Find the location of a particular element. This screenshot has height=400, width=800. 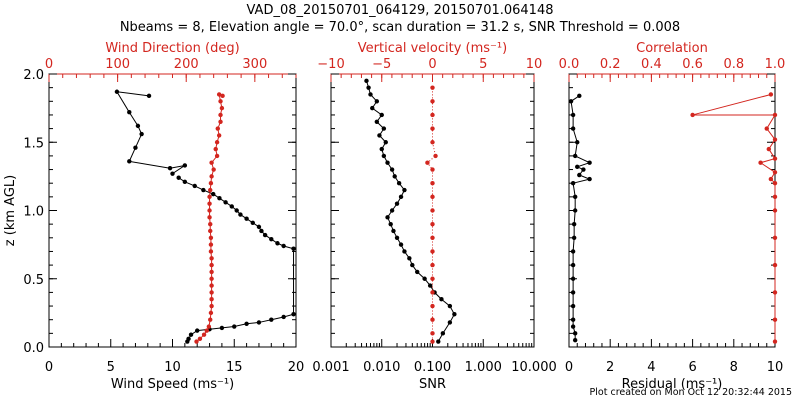

x-tick-label: 2 is located at coordinates (610, 367).